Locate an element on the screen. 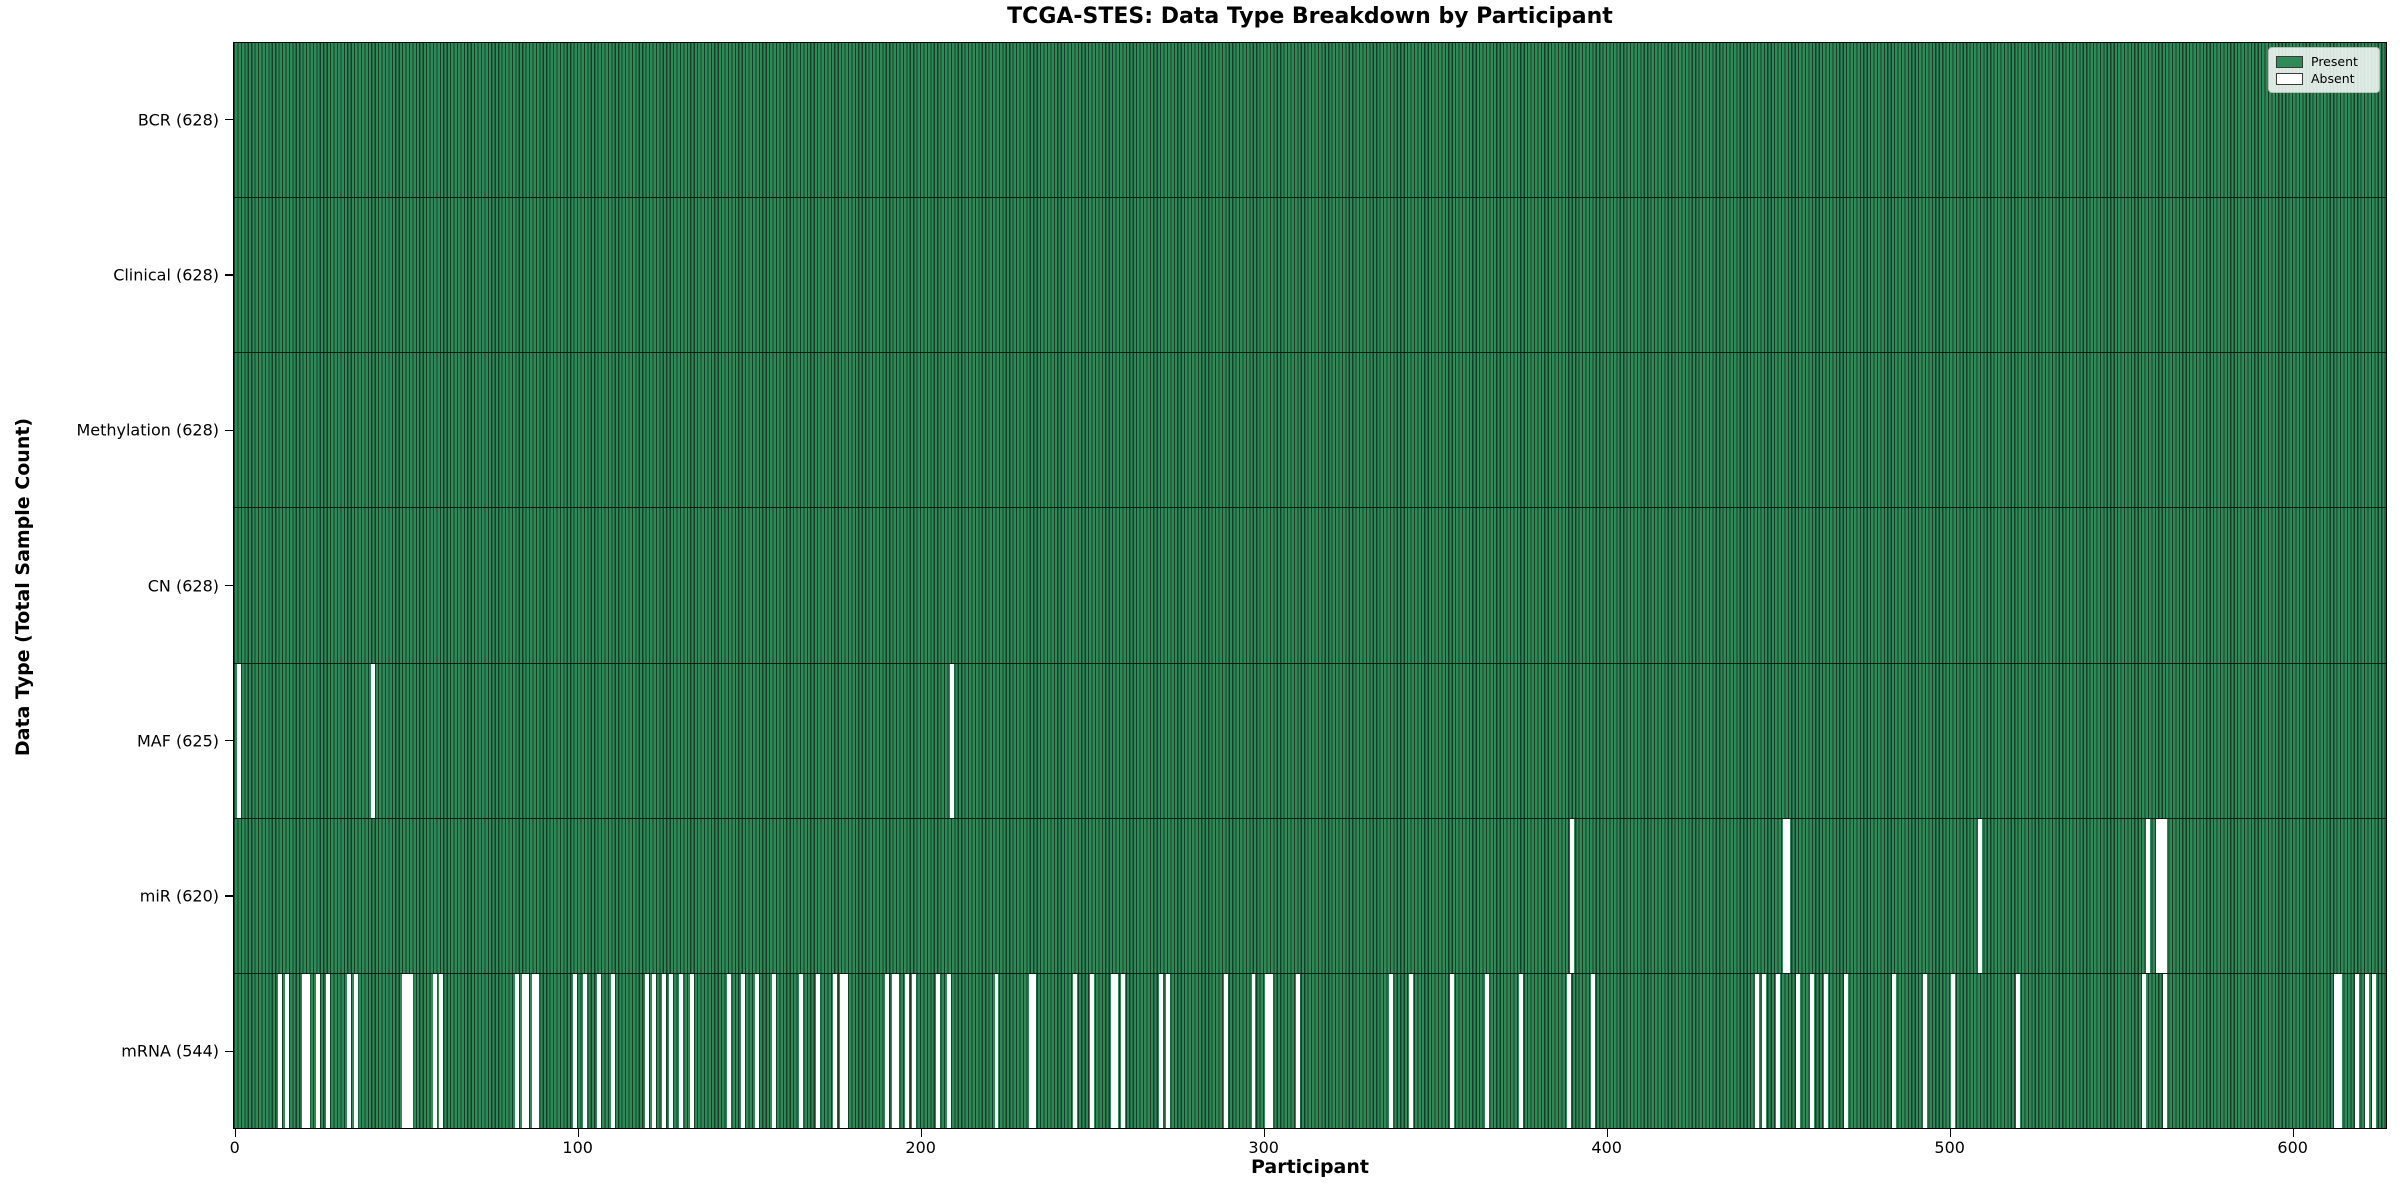 The image size is (2400, 1200). legend-label: Absent is located at coordinates (2333, 78).